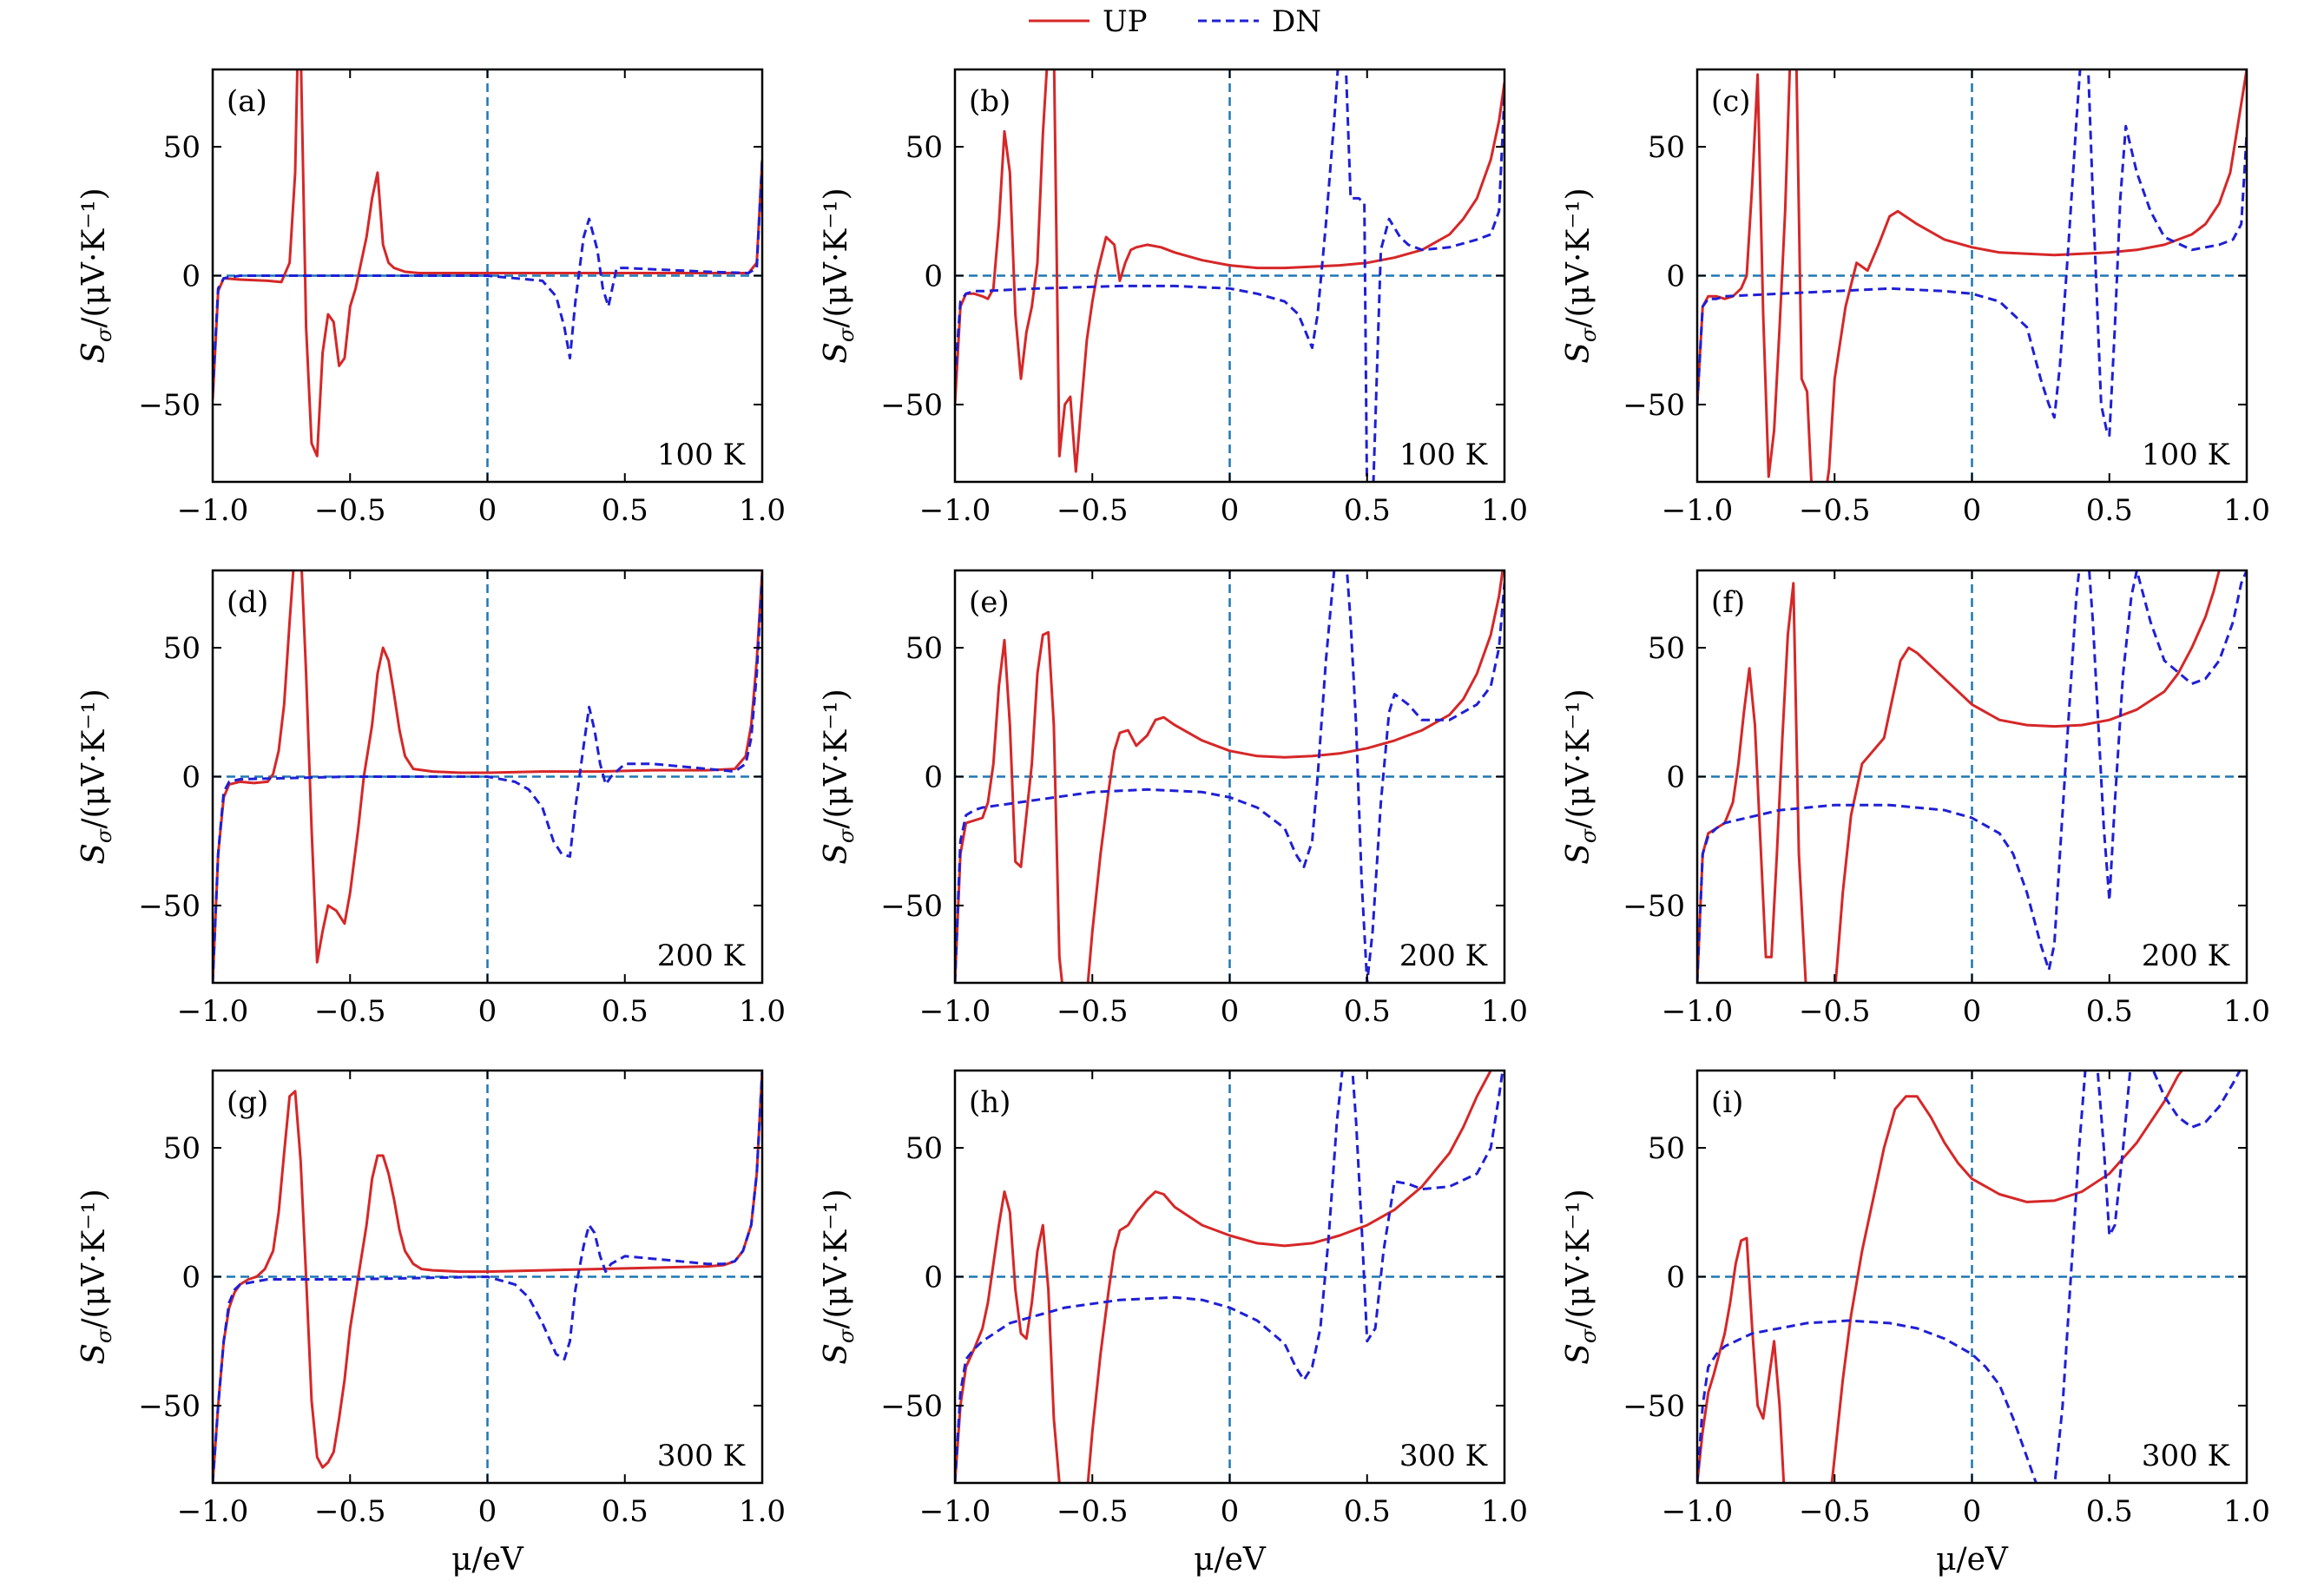  Describe the element at coordinates (1175, 21) in the screenshot. I see `legend: UP DN` at that location.